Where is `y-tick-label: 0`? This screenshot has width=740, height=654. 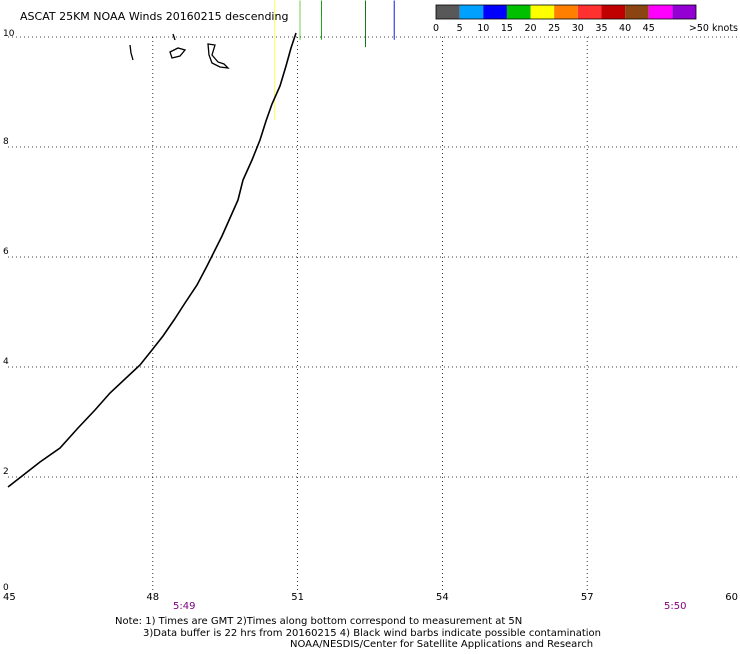 y-tick-label: 0 is located at coordinates (6, 588).